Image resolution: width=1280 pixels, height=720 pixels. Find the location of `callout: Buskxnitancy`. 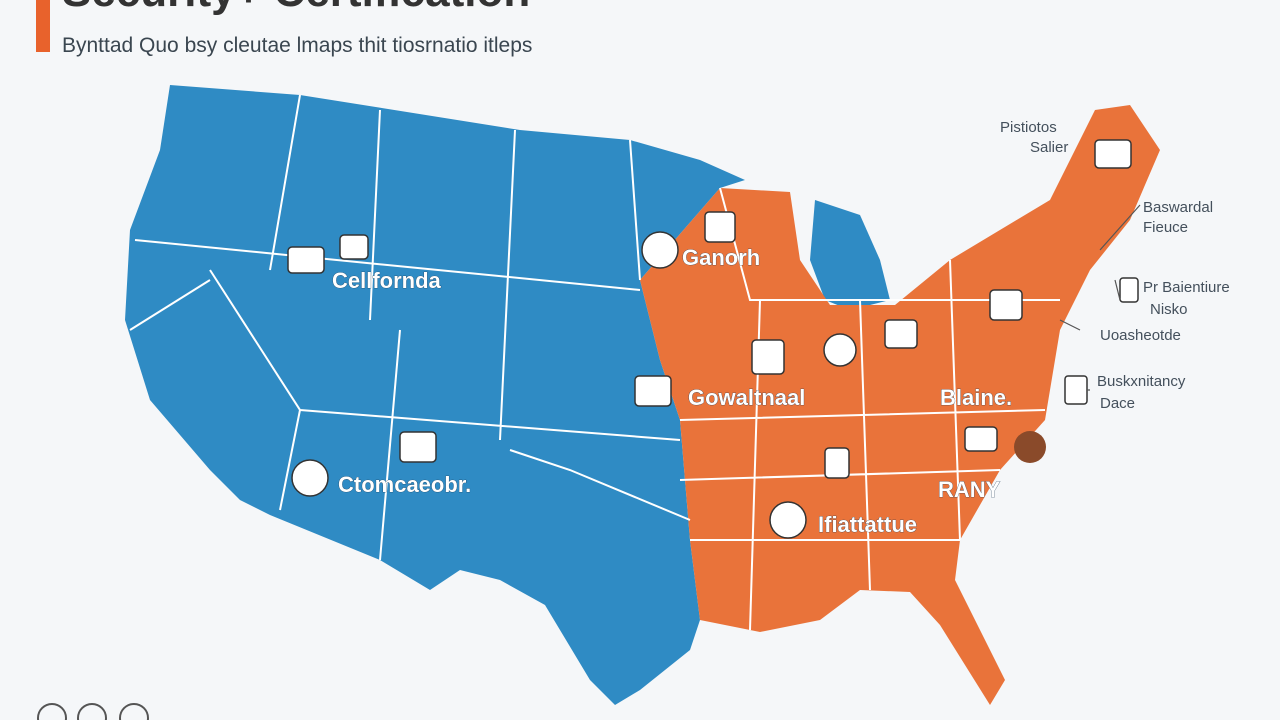

callout: Buskxnitancy is located at coordinates (1141, 381).